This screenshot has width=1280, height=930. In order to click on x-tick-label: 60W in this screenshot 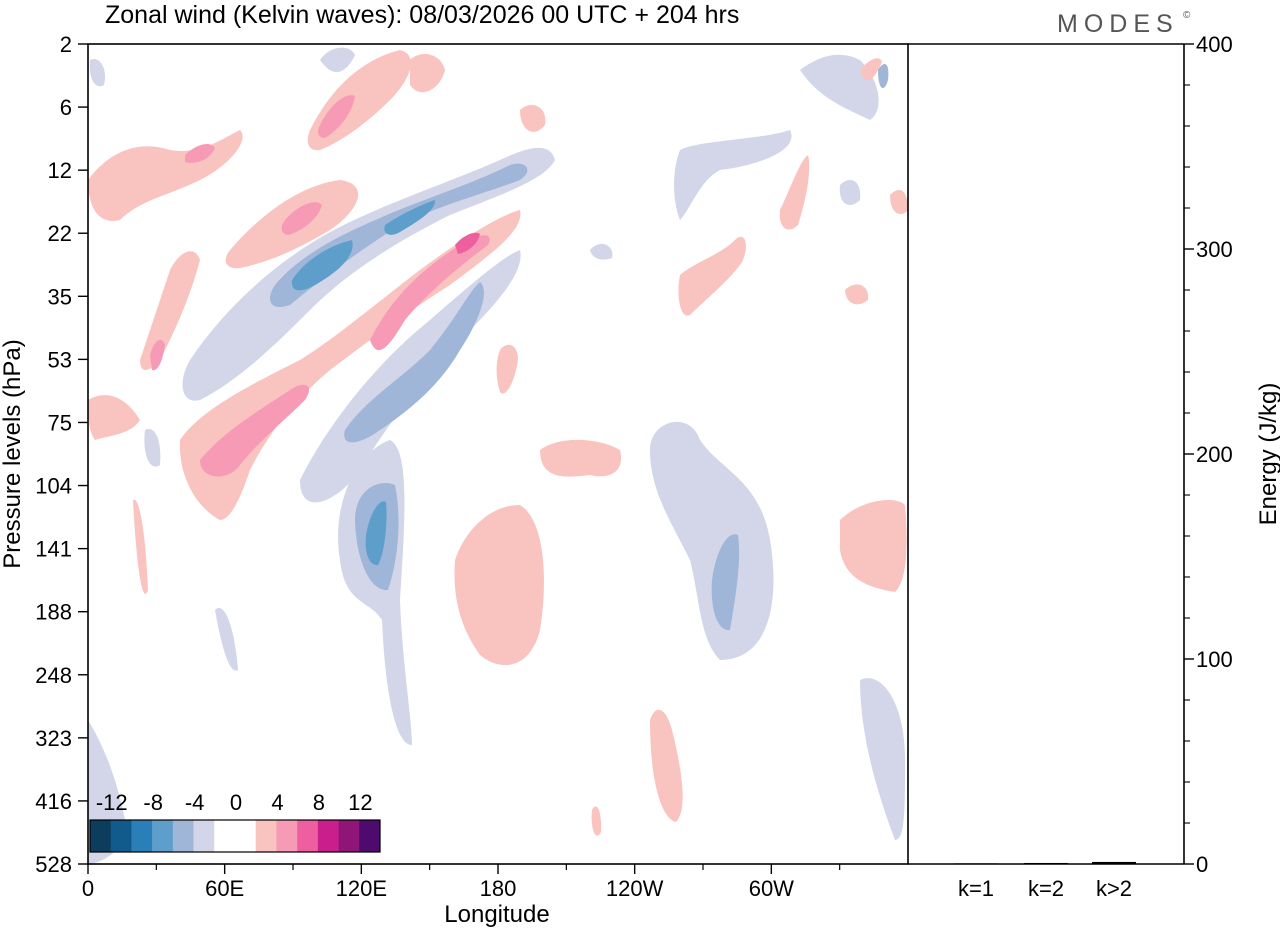, I will do `click(771, 888)`.